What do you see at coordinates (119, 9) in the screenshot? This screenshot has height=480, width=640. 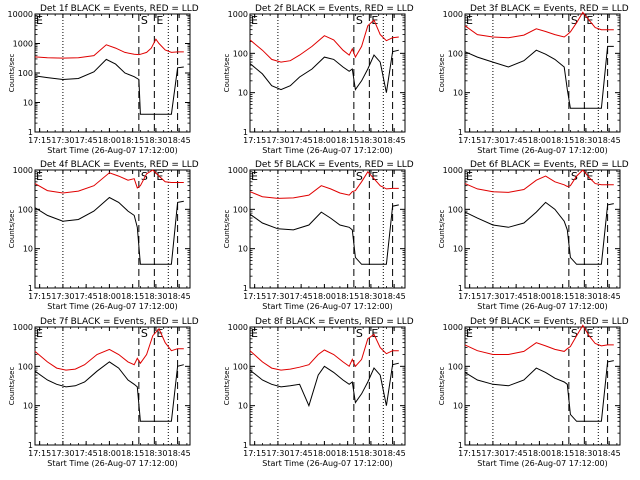 I see `panel-title: Det 1f BLACK = Events, RED = LLD` at bounding box center [119, 9].